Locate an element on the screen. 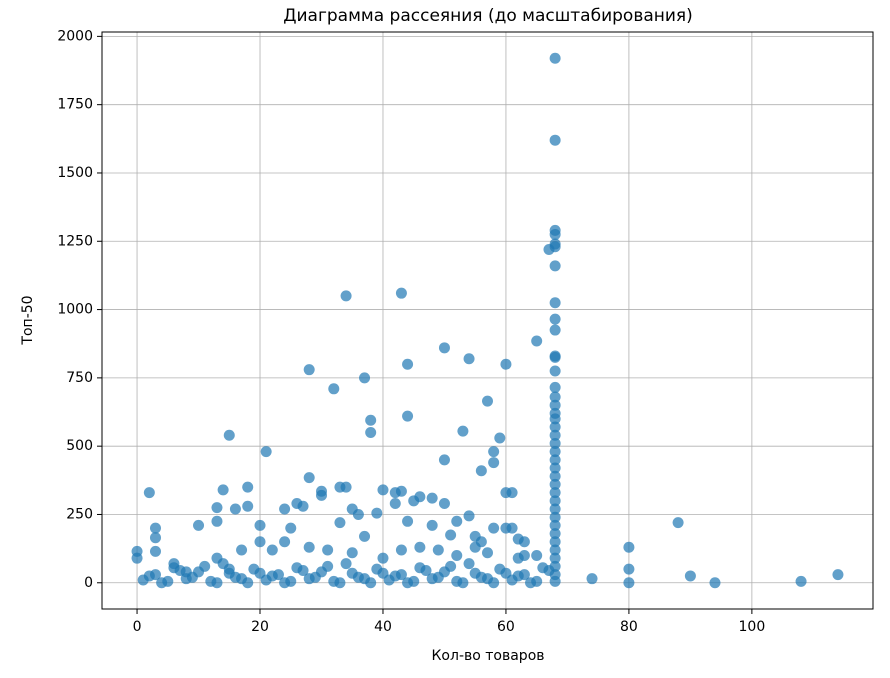 This screenshot has width=890, height=678. y-tick-label: 250 is located at coordinates (79, 514).